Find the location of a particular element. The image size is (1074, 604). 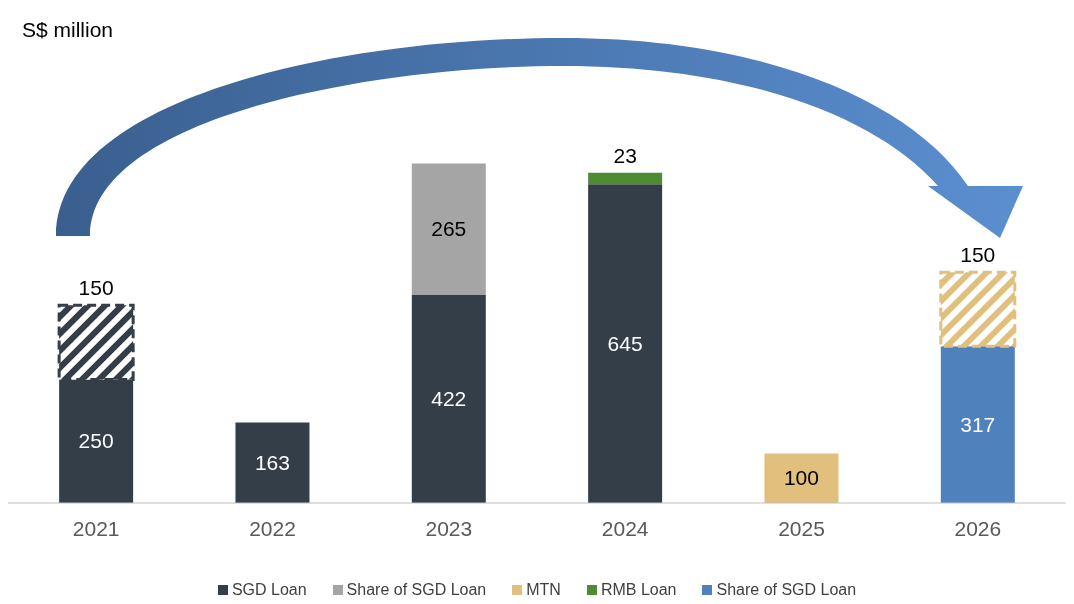

data-label: 100 is located at coordinates (801, 478).